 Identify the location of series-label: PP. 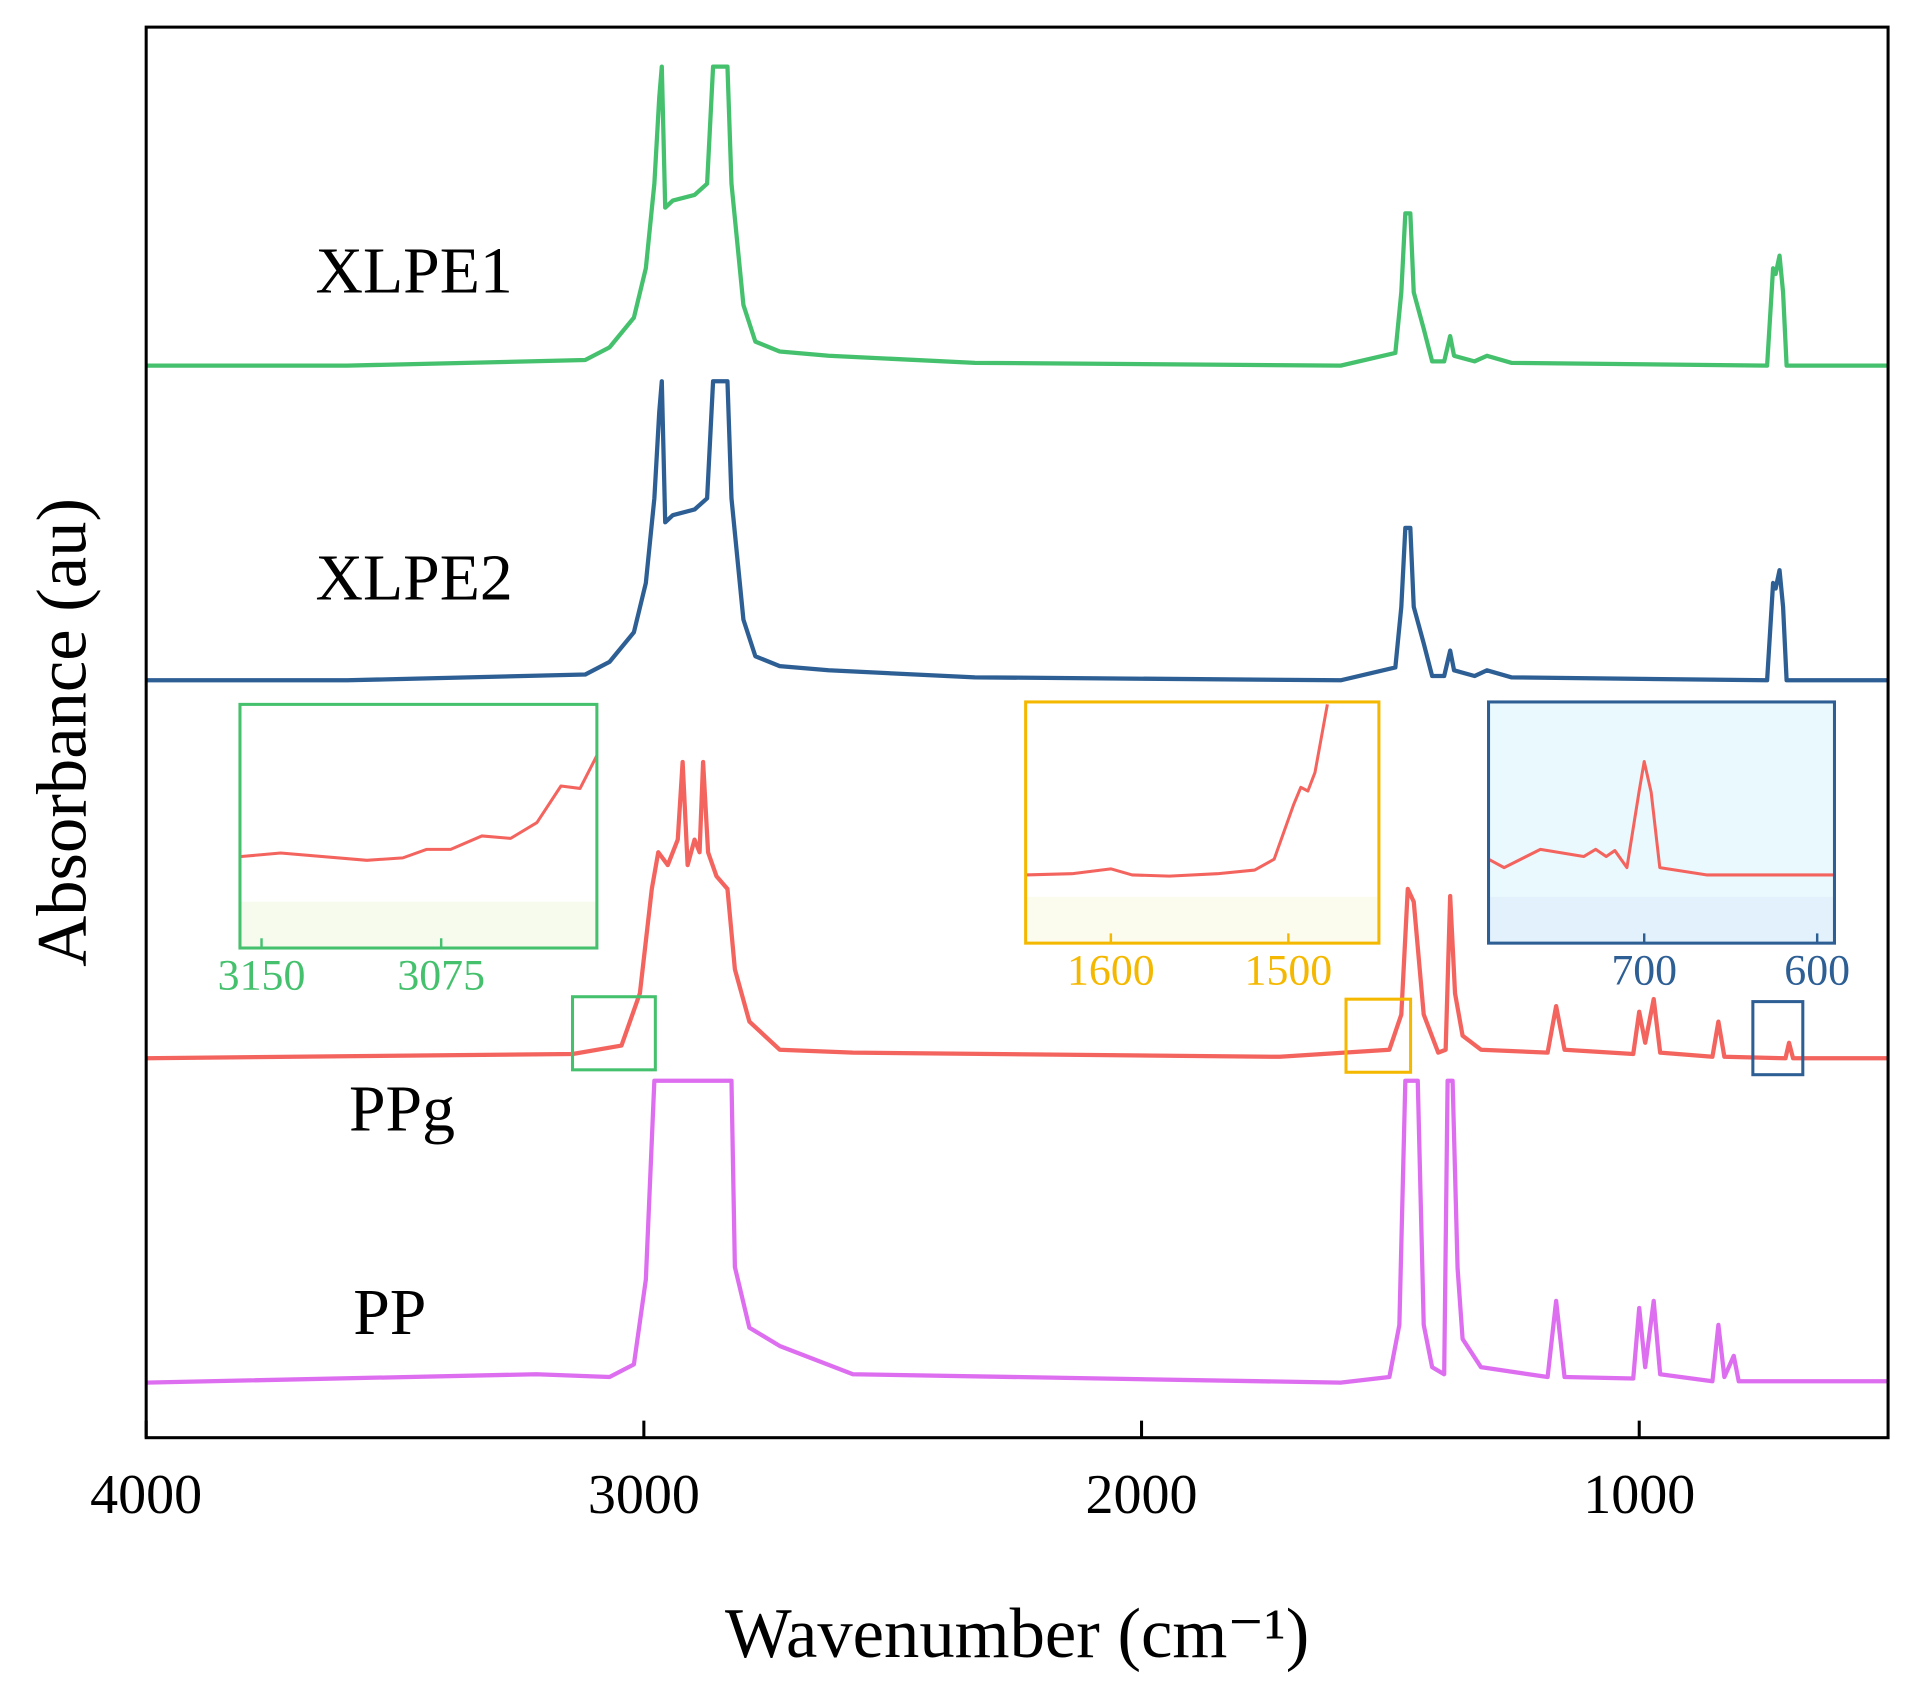
(389, 1312).